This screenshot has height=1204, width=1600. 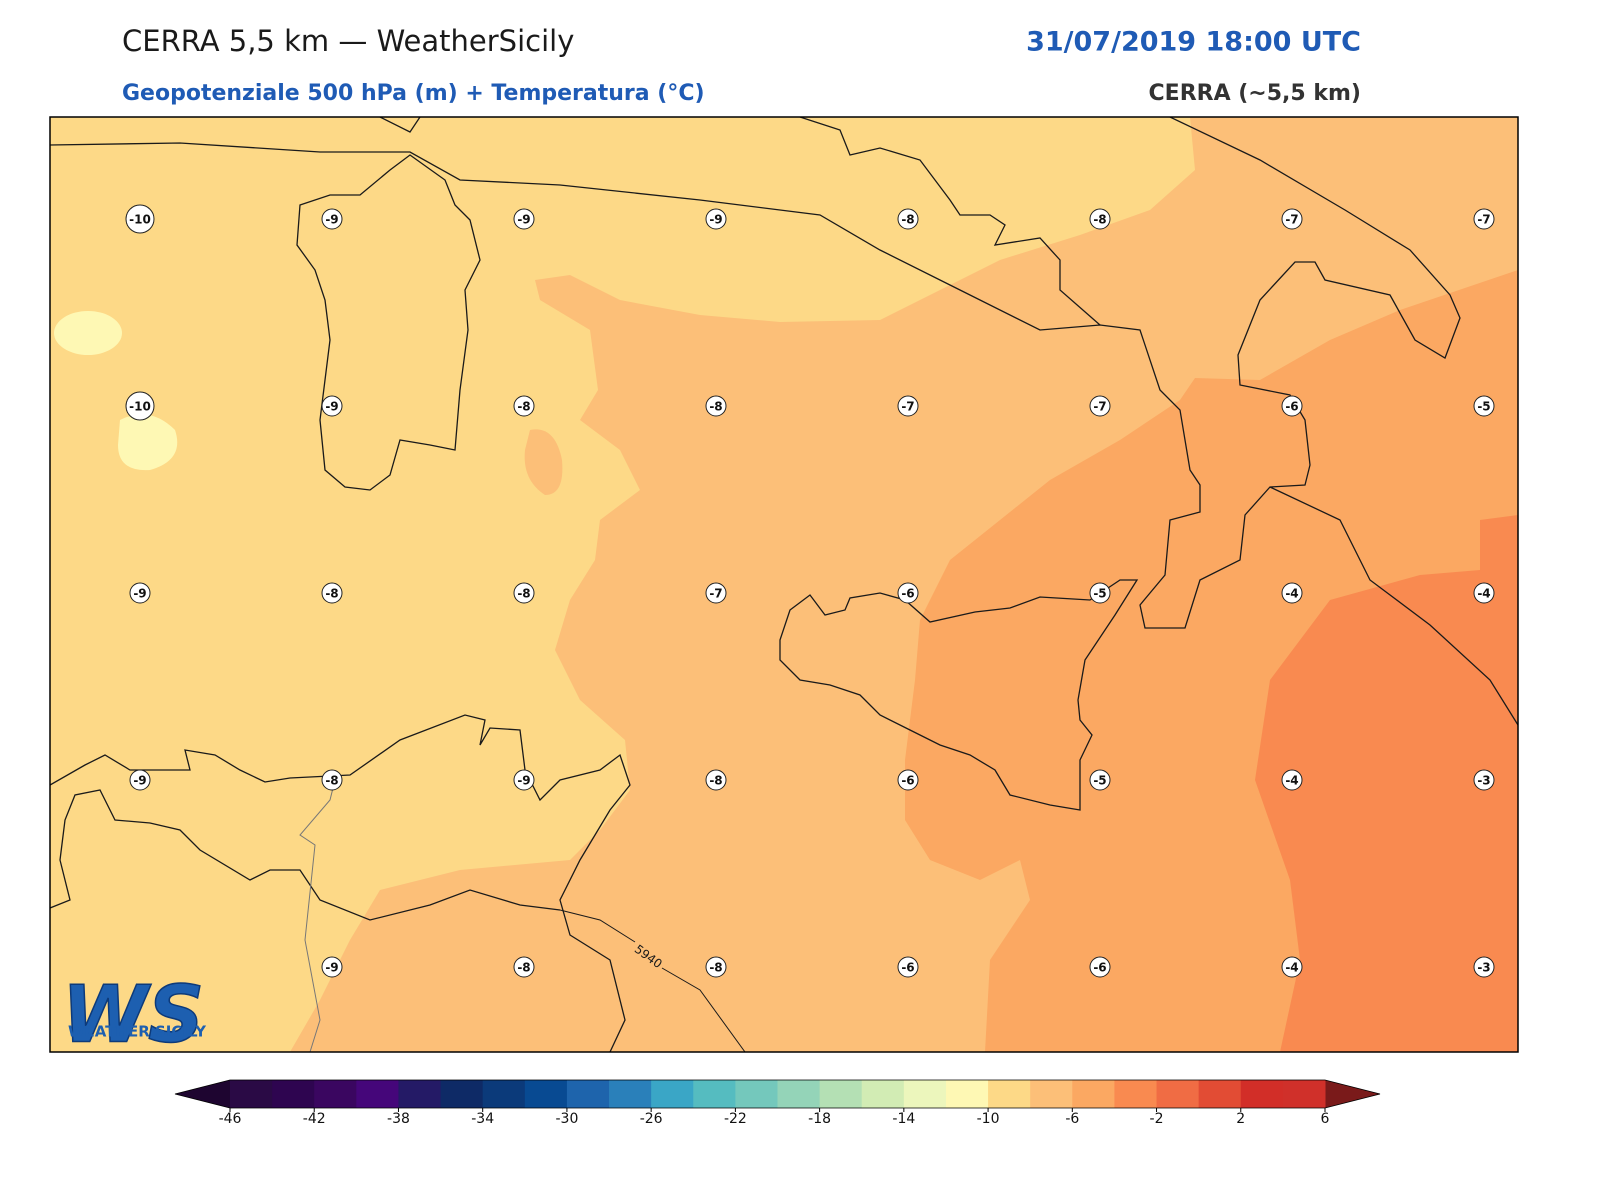 I want to click on colorbar-tick-label: -38, so click(x=398, y=1119).